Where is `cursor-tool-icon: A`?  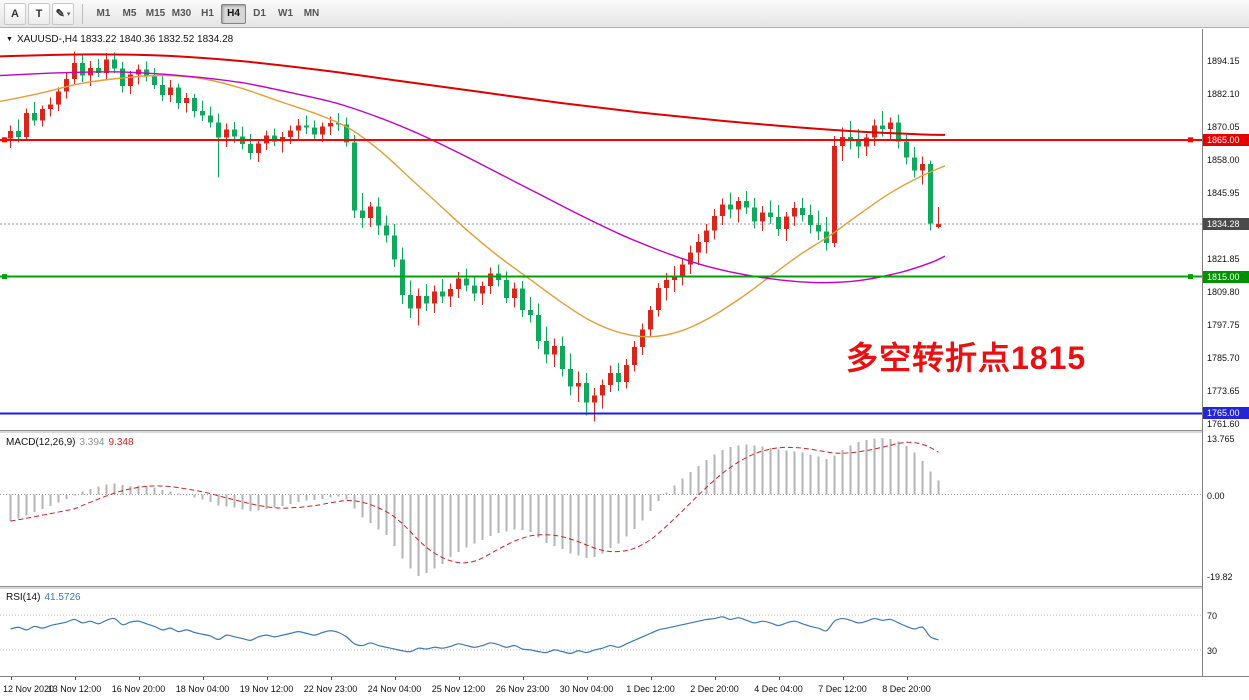
cursor-tool-icon: A is located at coordinates (15, 13).